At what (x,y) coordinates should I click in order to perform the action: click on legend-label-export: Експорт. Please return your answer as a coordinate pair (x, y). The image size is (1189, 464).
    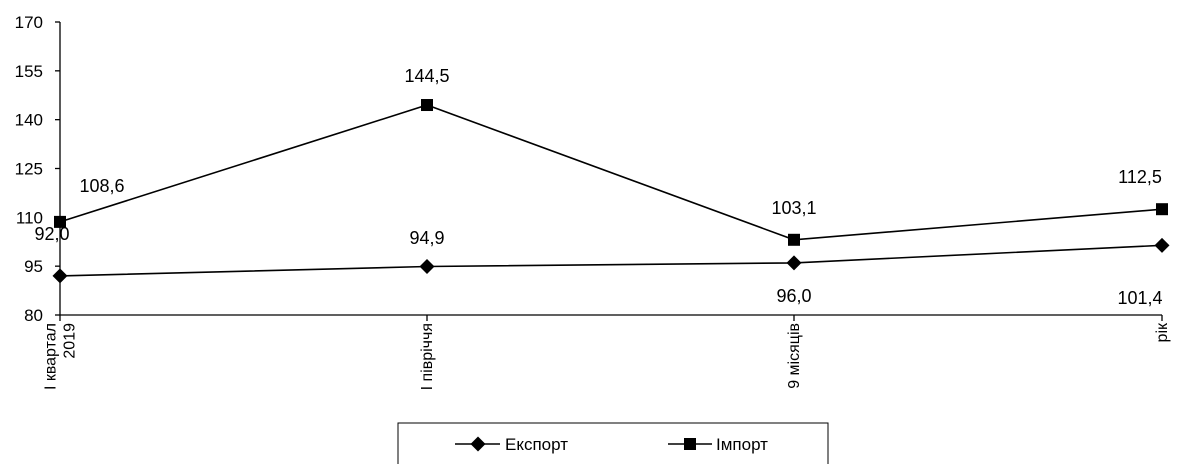
    Looking at the image, I should click on (536, 444).